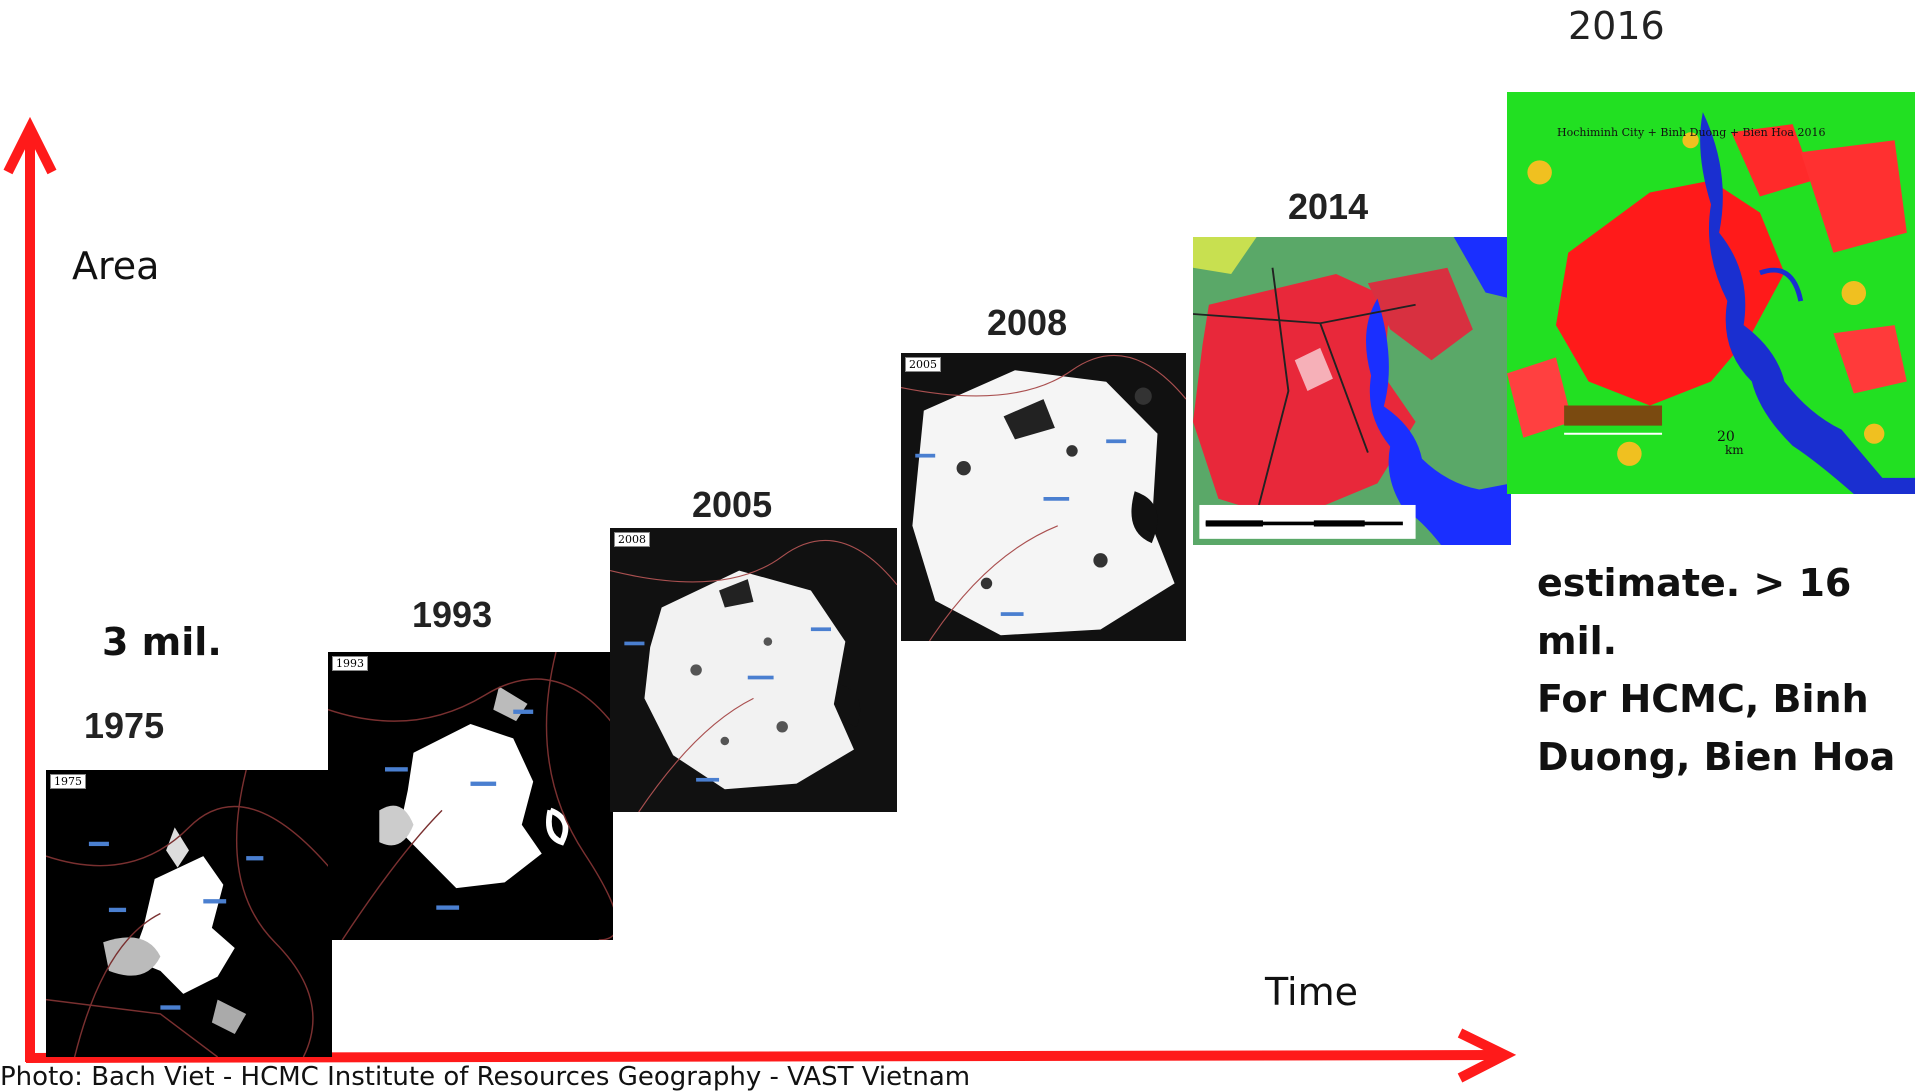  I want to click on urban-footprint-2008-image, so click(1043, 497).